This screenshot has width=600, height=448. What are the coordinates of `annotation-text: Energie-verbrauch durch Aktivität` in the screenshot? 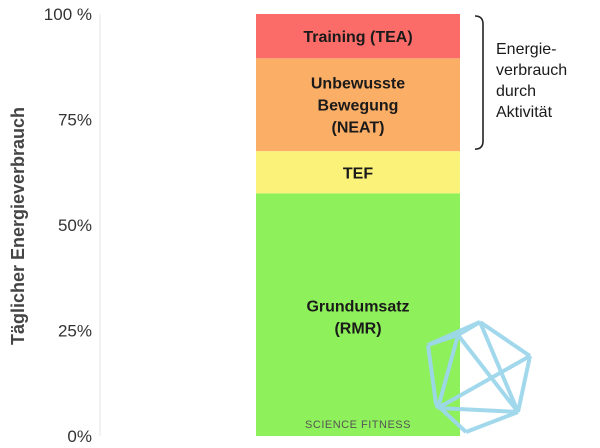 It's located at (531, 81).